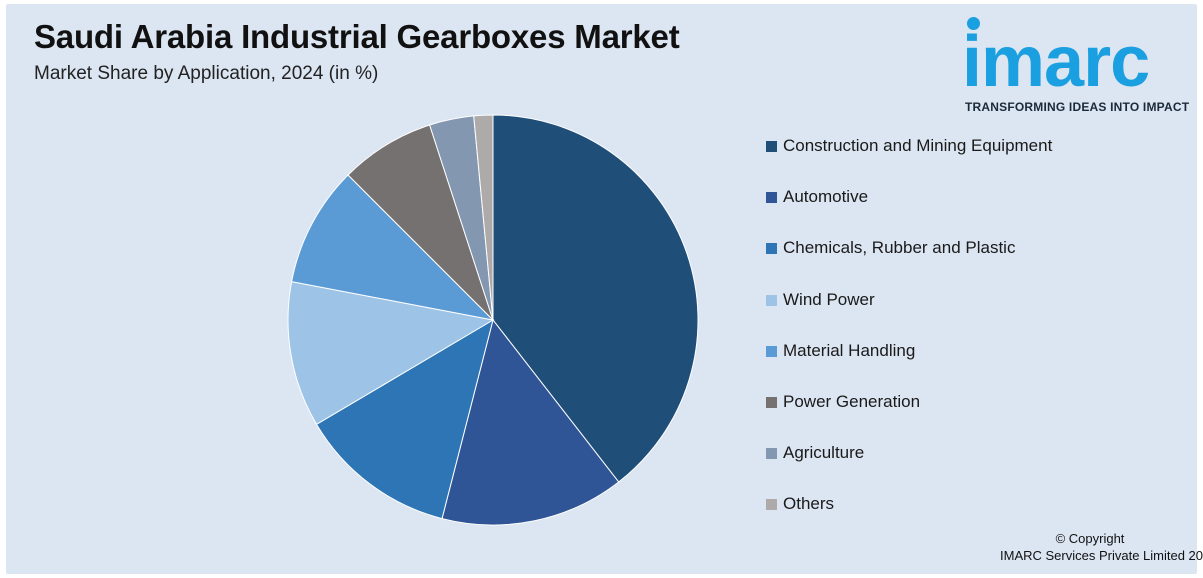 The image size is (1203, 578). Describe the element at coordinates (973, 23) in the screenshot. I see `logo-dot` at that location.